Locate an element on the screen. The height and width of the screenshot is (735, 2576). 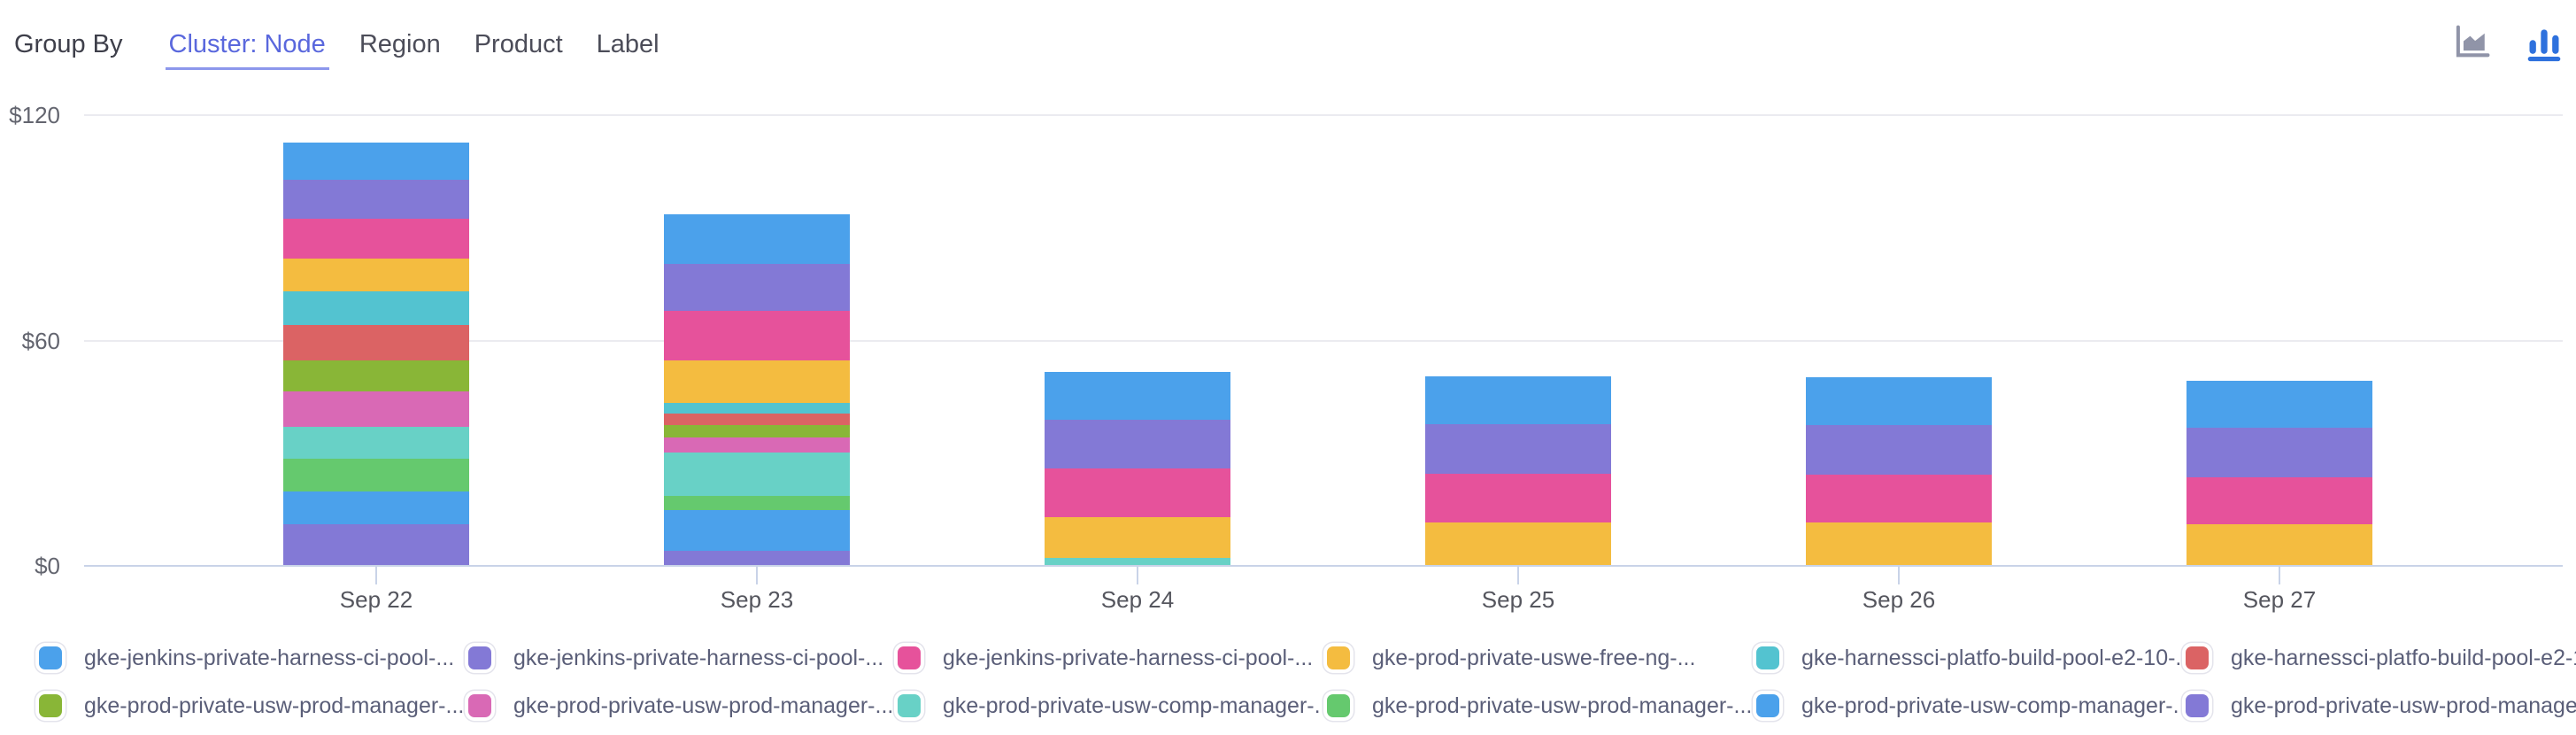
chart-type-switcher is located at coordinates (2508, 42).